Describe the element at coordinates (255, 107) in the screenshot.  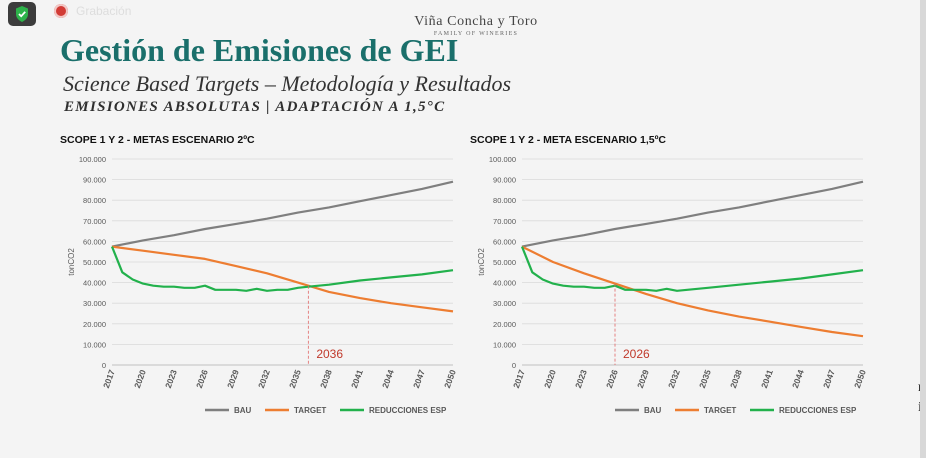
I see `slide-section-heading: EMISIONES ABSOLUTAS | ADAPTACIÓN A 1,5°C` at that location.